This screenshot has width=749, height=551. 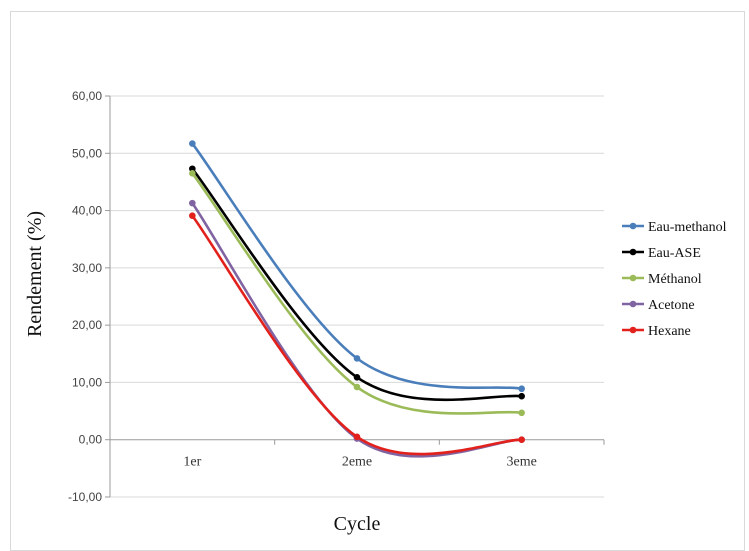 I want to click on y-tick-label: 40,00, so click(x=87, y=211).